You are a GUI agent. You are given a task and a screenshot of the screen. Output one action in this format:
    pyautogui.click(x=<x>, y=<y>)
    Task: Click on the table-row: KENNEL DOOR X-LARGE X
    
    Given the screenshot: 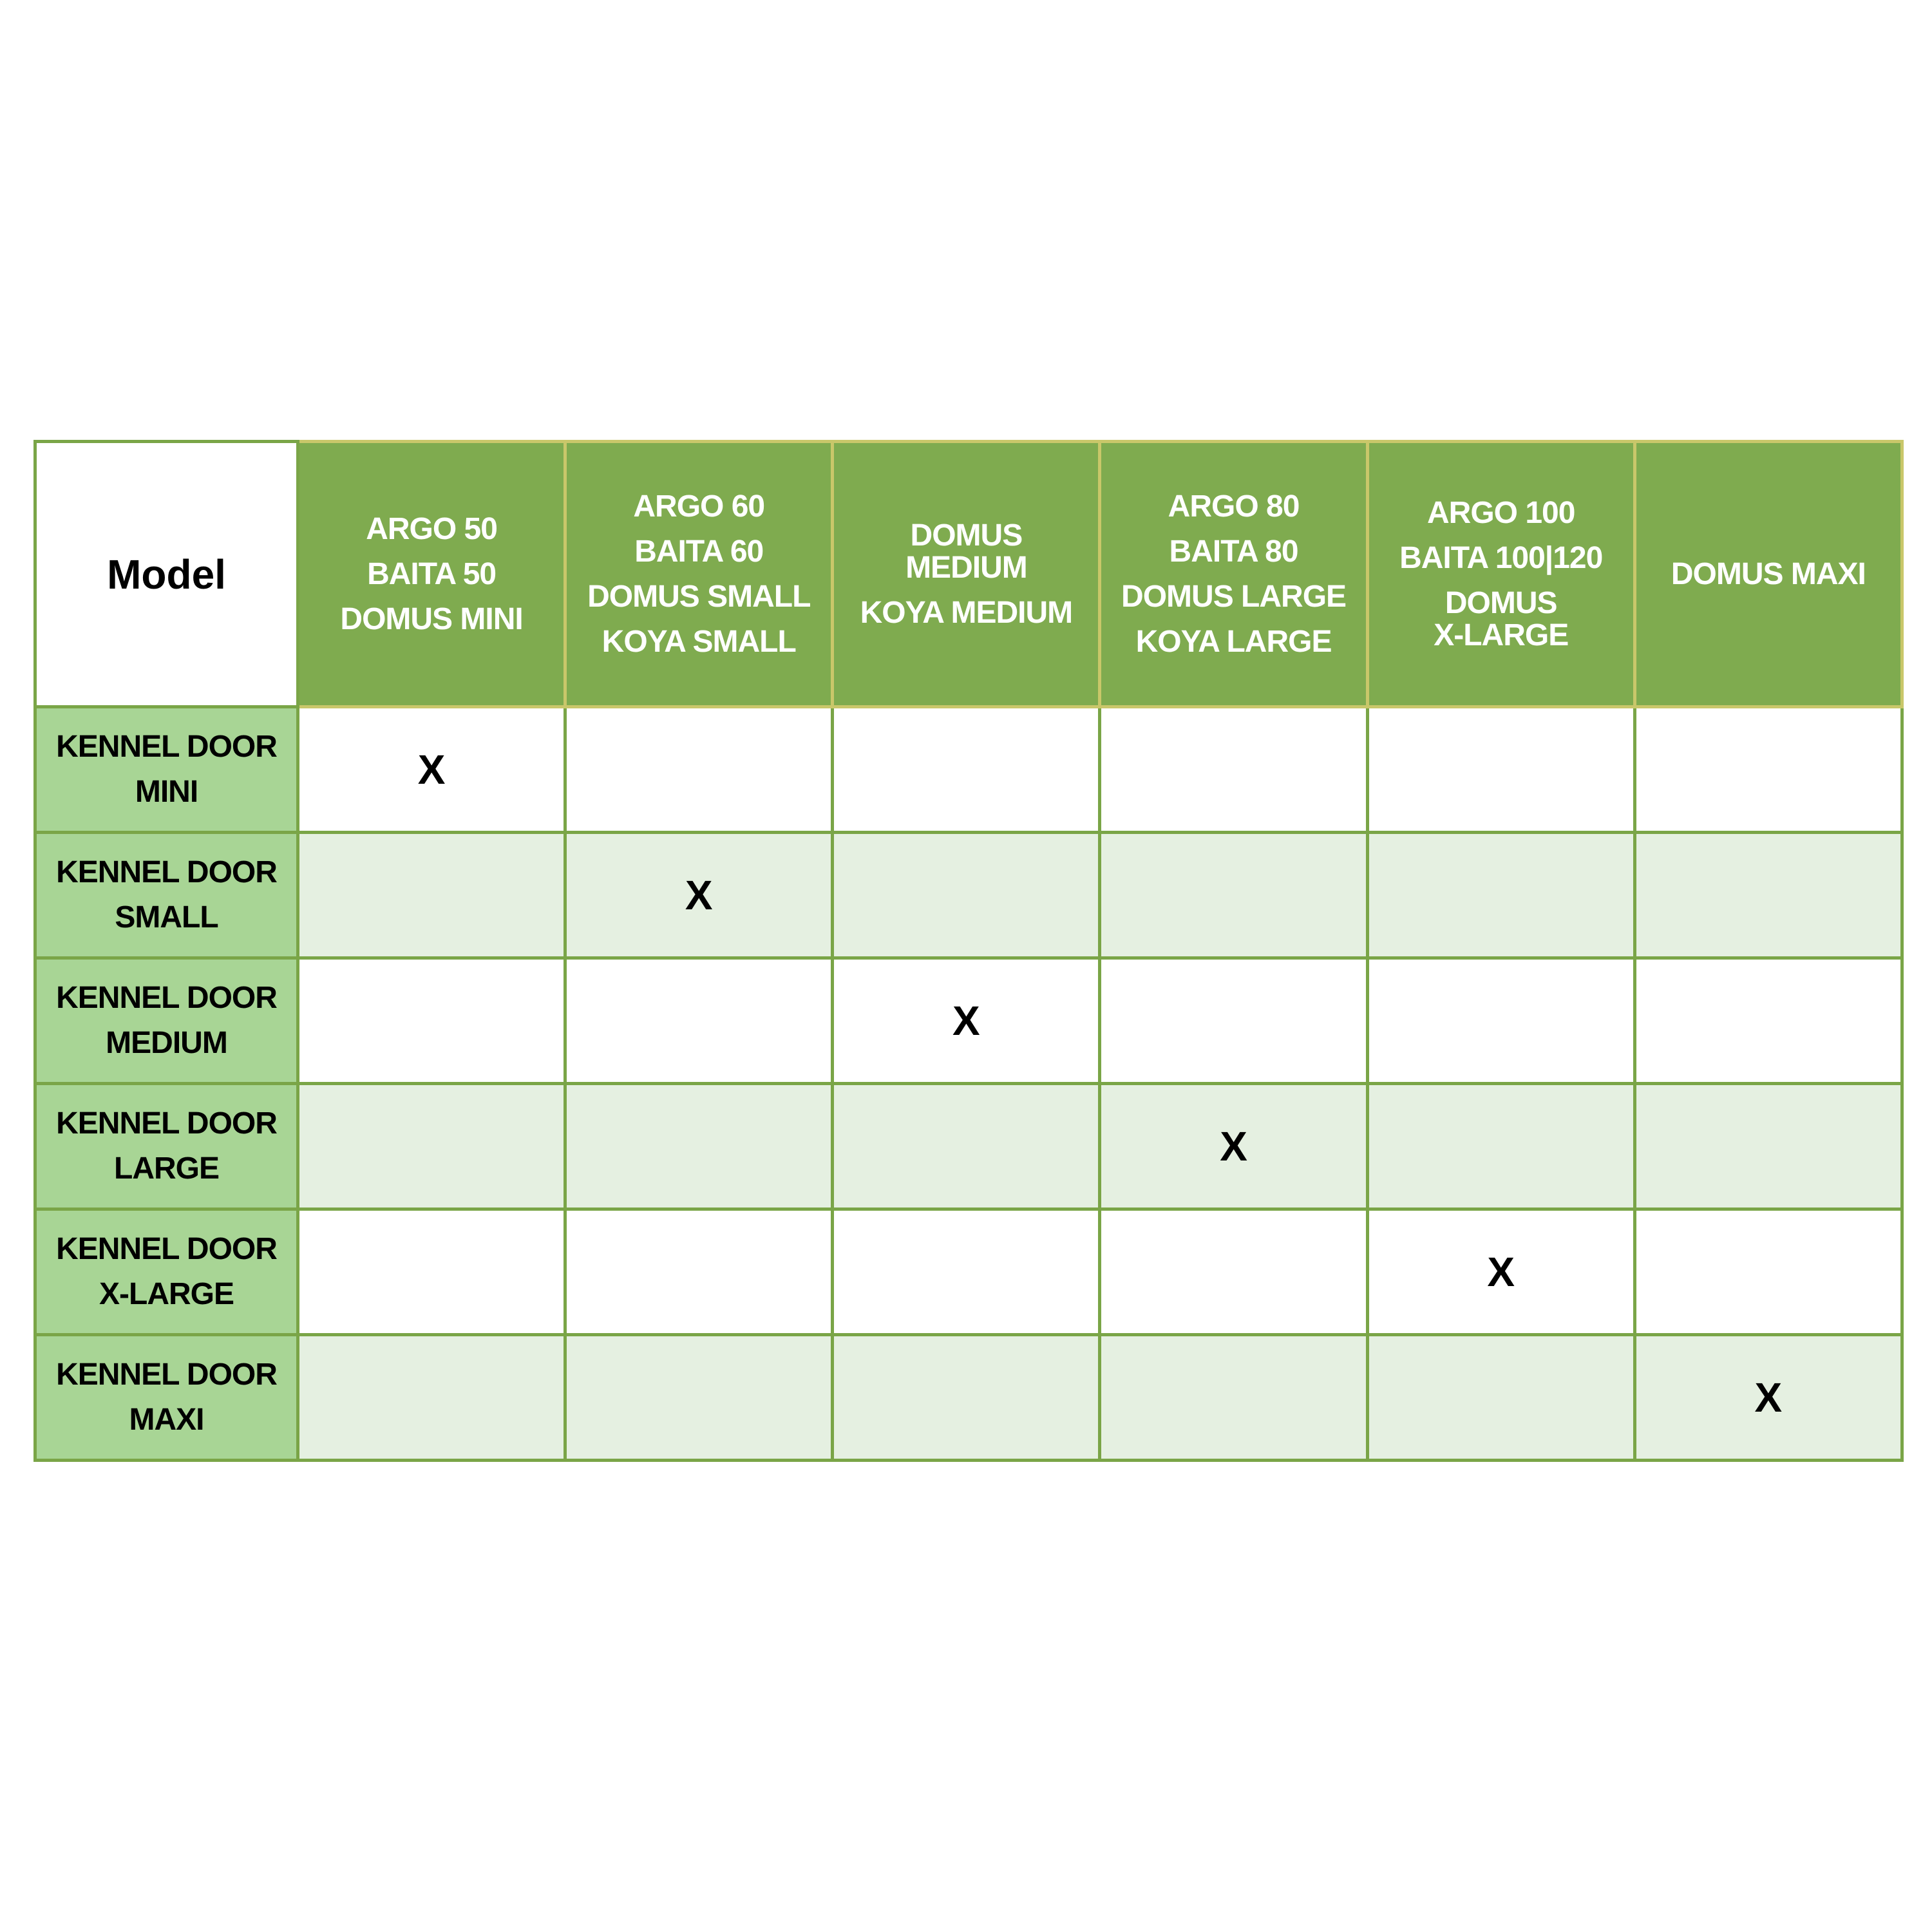 What is the action you would take?
    pyautogui.click(x=969, y=1272)
    